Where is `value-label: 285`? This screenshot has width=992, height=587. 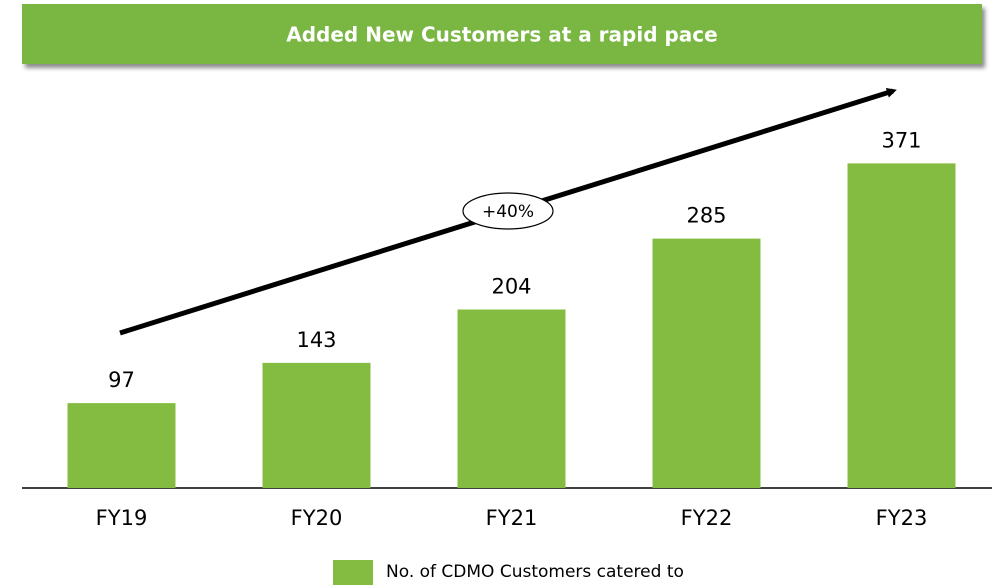 value-label: 285 is located at coordinates (706, 216).